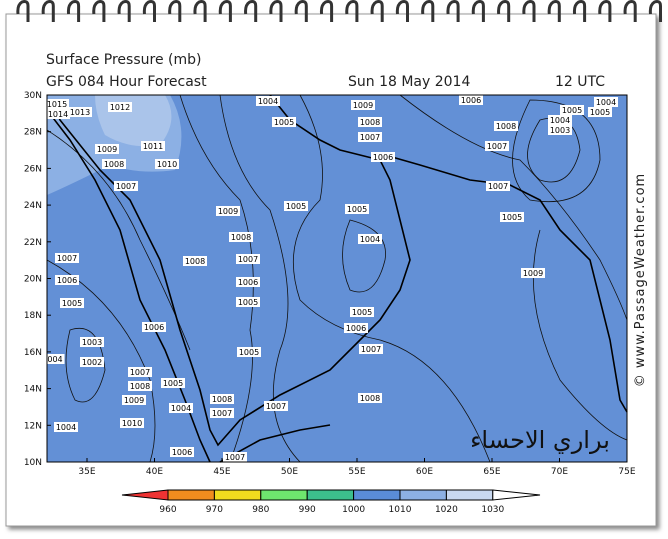  I want to click on time: 12 UTC, so click(580, 82).